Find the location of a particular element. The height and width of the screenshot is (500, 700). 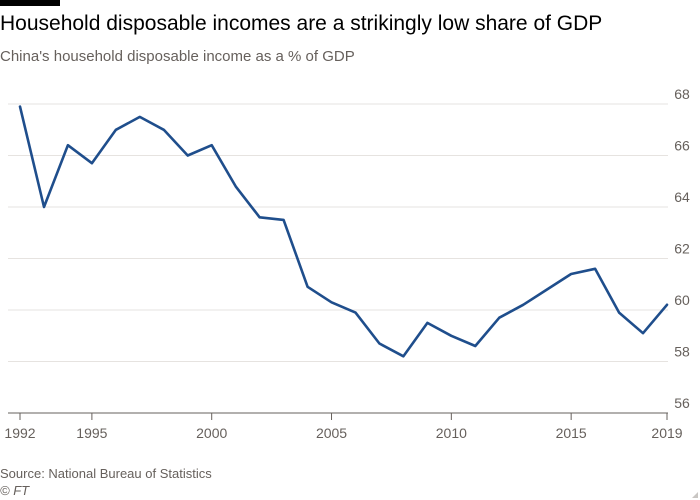

x-tick-label: 2019 is located at coordinates (666, 433).